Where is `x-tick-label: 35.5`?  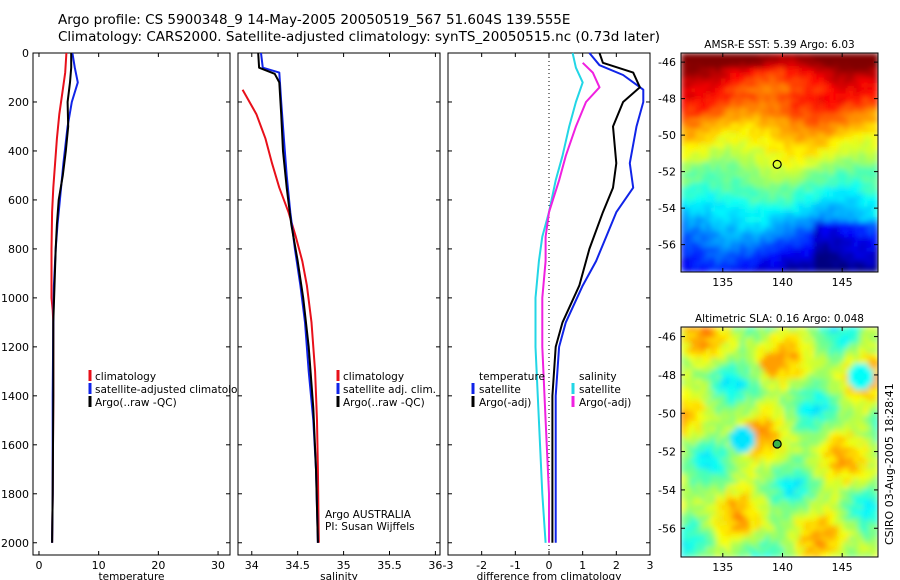 x-tick-label: 35.5 is located at coordinates (389, 565).